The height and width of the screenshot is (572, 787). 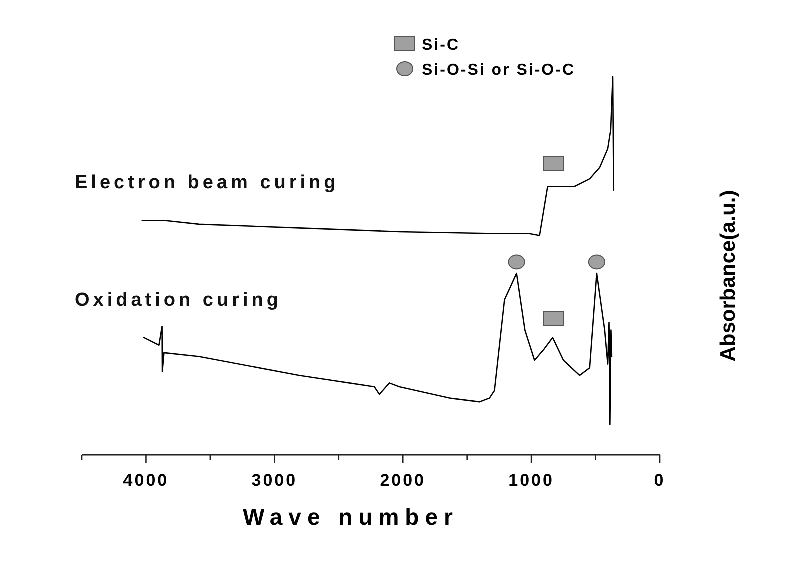 I want to click on series-label: Oxidation curing, so click(x=178, y=300).